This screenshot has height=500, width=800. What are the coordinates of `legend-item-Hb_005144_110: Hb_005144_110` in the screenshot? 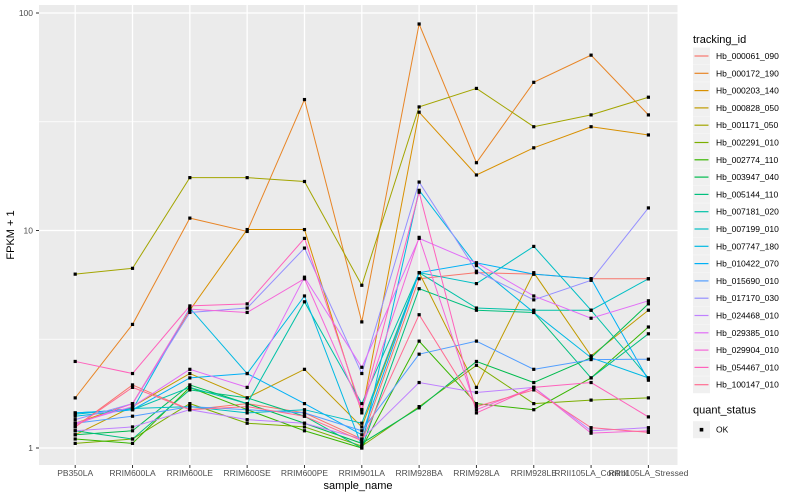 It's located at (736, 194).